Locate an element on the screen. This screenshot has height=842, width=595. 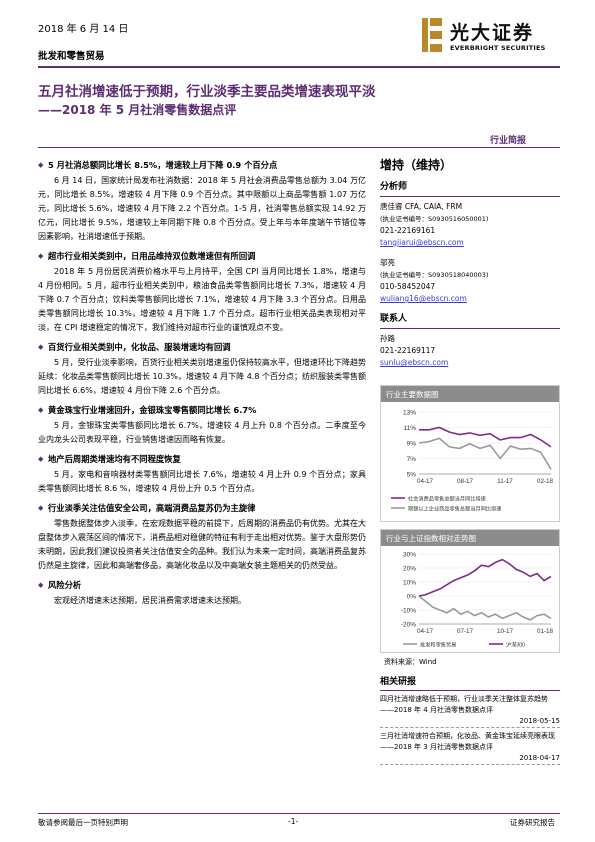
company-logo: 光大证券 EVERBRIGHT SECURITIES is located at coordinates (490, 39).